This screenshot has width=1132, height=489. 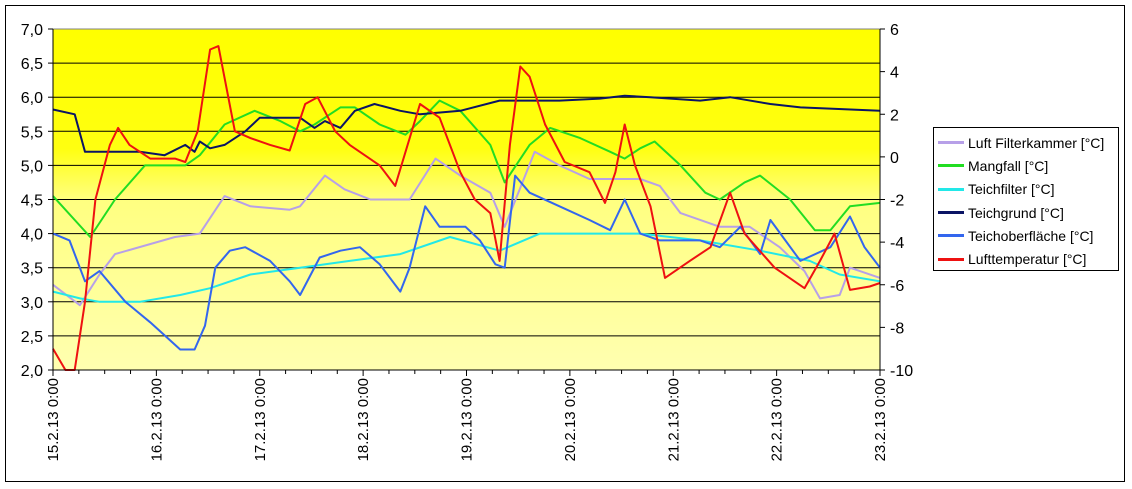 I want to click on y-tick-label: 6,0, so click(x=32, y=98).